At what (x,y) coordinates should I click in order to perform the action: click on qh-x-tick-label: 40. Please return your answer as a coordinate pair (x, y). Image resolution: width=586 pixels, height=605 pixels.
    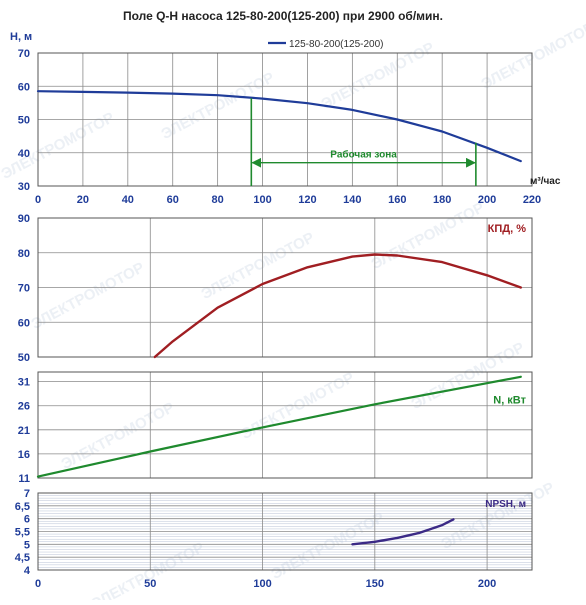
    Looking at the image, I should click on (128, 200).